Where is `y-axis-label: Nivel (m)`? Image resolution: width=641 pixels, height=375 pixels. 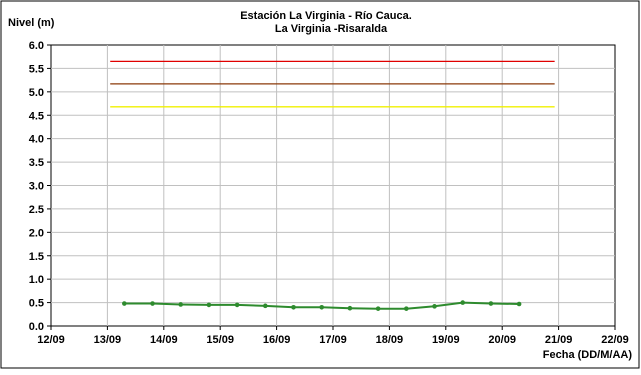 y-axis-label: Nivel (m) is located at coordinates (31, 23).